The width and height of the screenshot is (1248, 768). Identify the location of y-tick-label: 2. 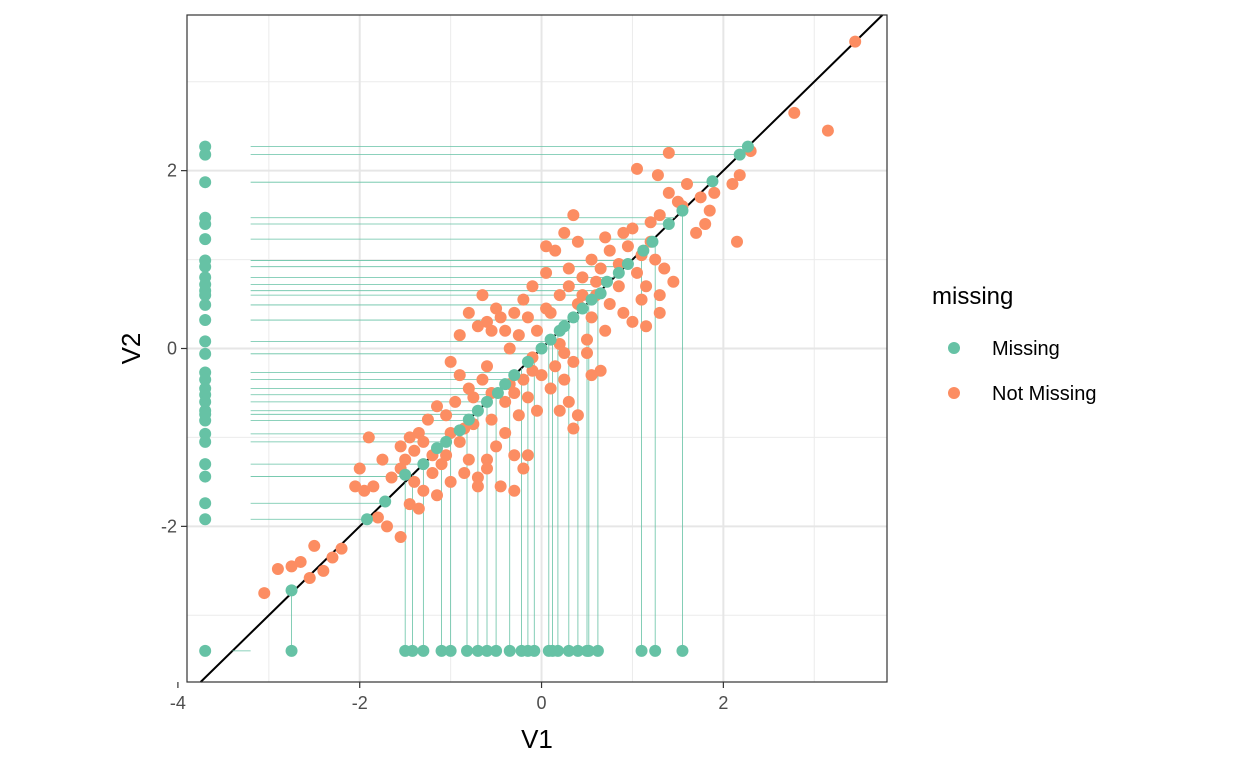
(172, 171).